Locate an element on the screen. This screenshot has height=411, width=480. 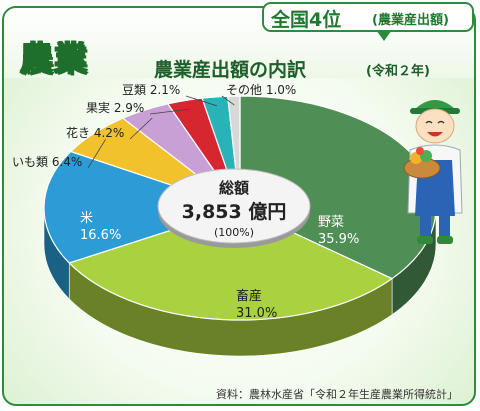
vegetable-basket is located at coordinates (422, 168).